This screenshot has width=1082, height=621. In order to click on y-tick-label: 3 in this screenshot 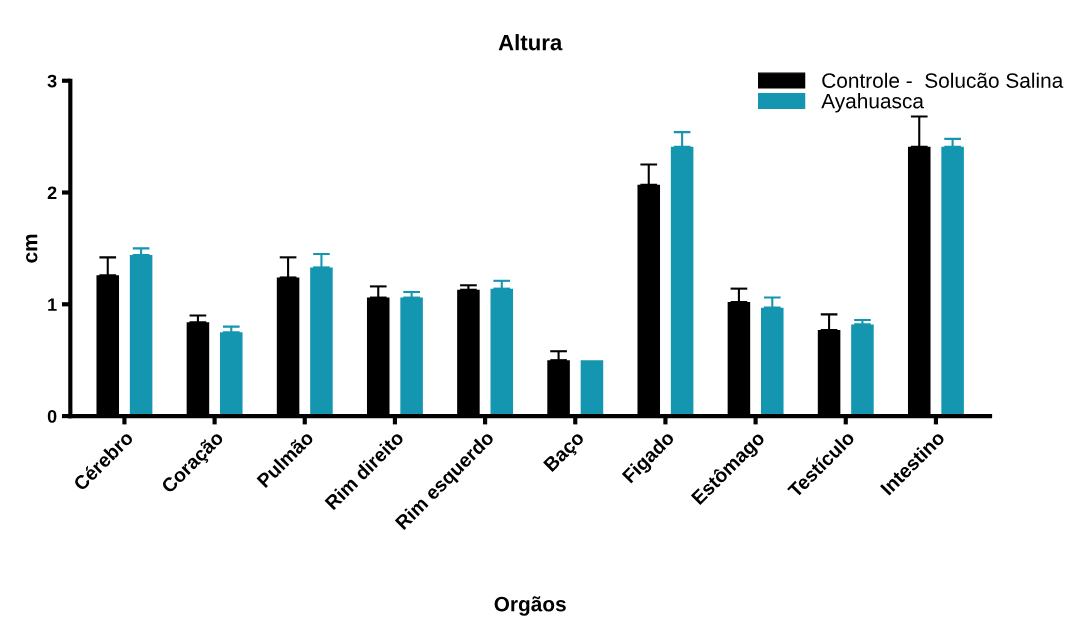, I will do `click(52, 81)`.